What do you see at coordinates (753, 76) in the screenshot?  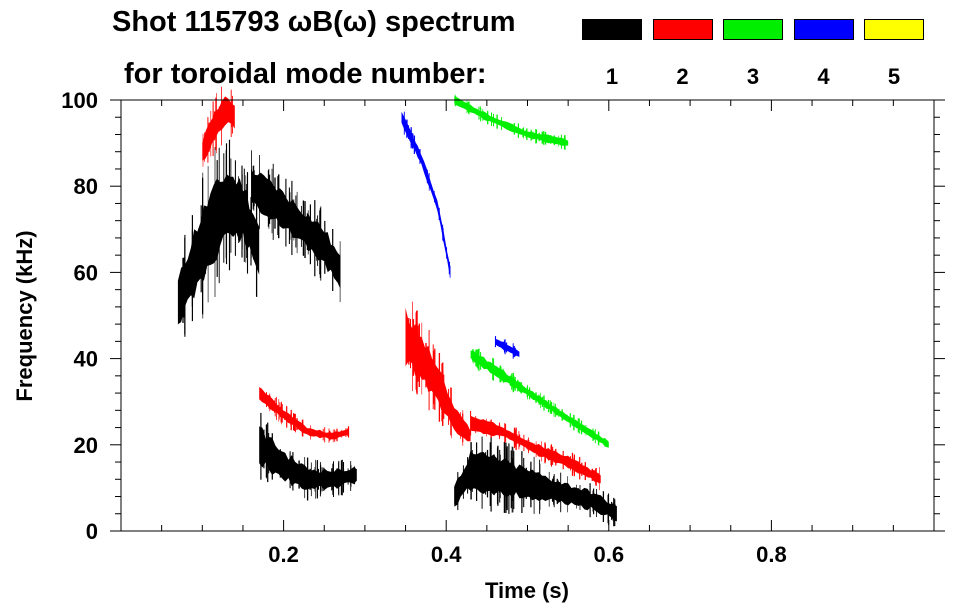 I see `legend-label-mode-3: 3` at bounding box center [753, 76].